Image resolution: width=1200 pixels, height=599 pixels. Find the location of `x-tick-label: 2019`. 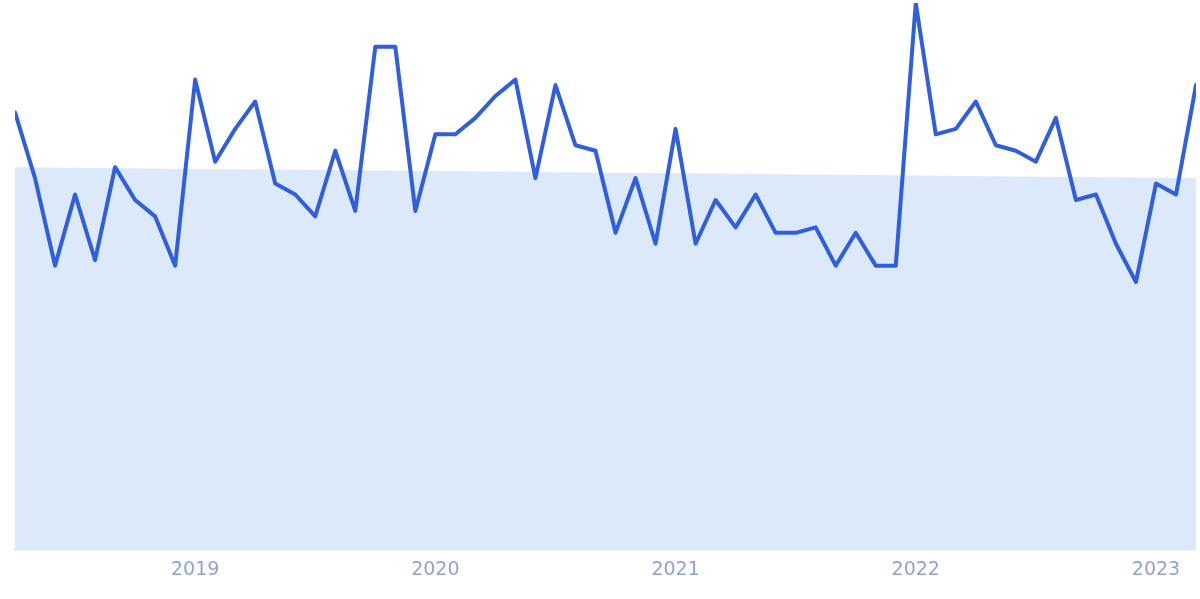

x-tick-label: 2019 is located at coordinates (195, 567).